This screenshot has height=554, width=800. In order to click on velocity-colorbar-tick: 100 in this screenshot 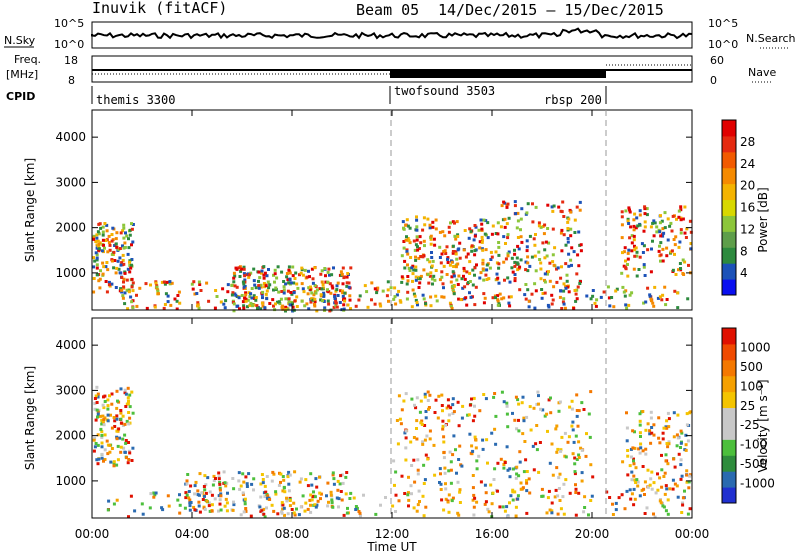, I will do `click(751, 386)`.